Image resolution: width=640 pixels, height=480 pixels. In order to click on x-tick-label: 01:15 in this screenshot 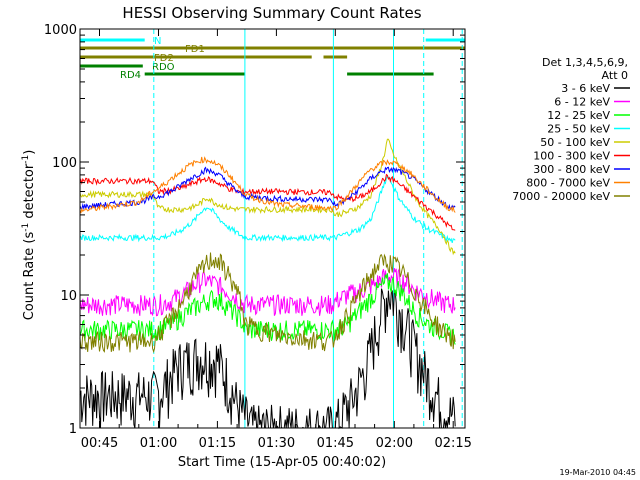, I will do `click(217, 443)`.